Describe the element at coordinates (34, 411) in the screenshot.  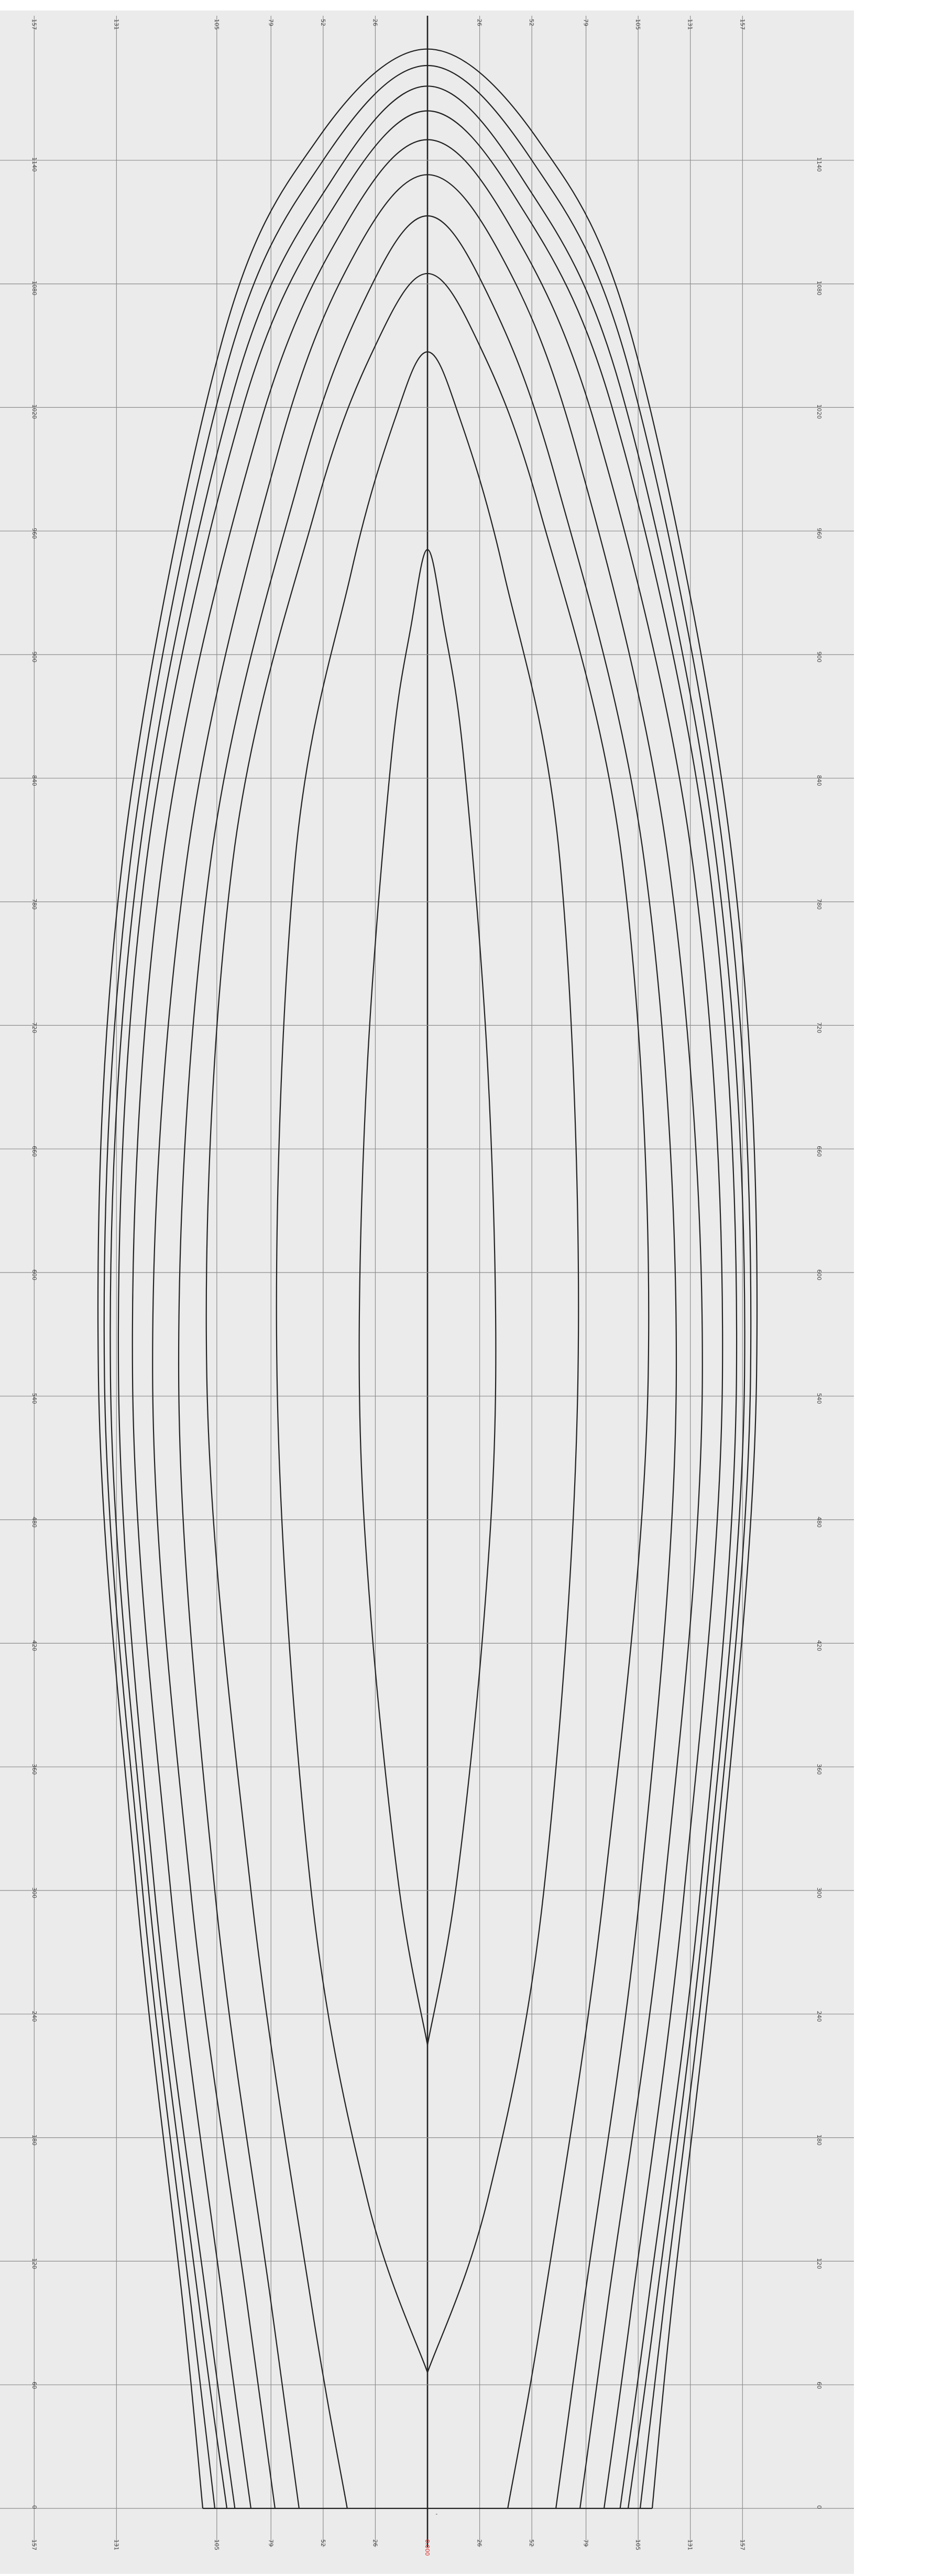
I see `row-tick-label-left: 1020` at that location.